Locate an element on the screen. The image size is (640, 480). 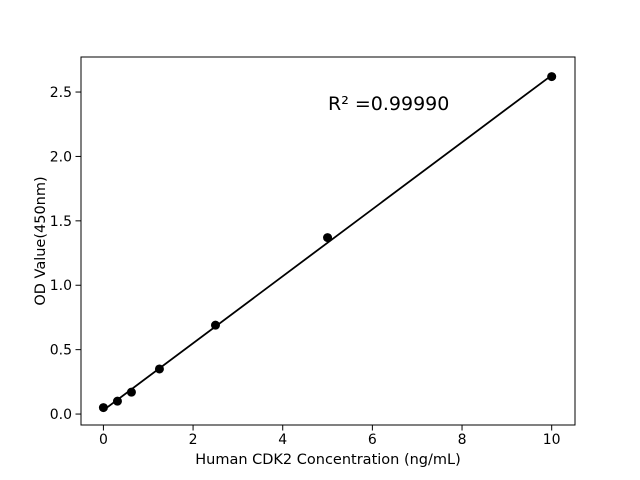
r-squared-annotation: R² =0.99990 is located at coordinates (388, 104).